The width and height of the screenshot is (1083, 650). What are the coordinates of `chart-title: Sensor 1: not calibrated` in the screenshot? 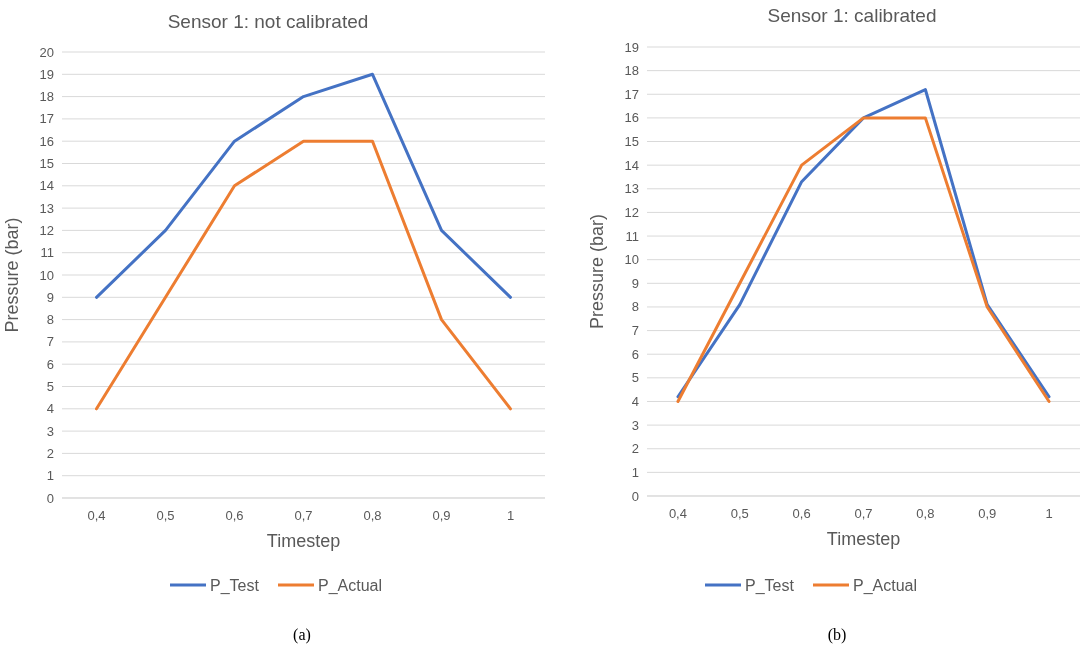 It's located at (268, 21).